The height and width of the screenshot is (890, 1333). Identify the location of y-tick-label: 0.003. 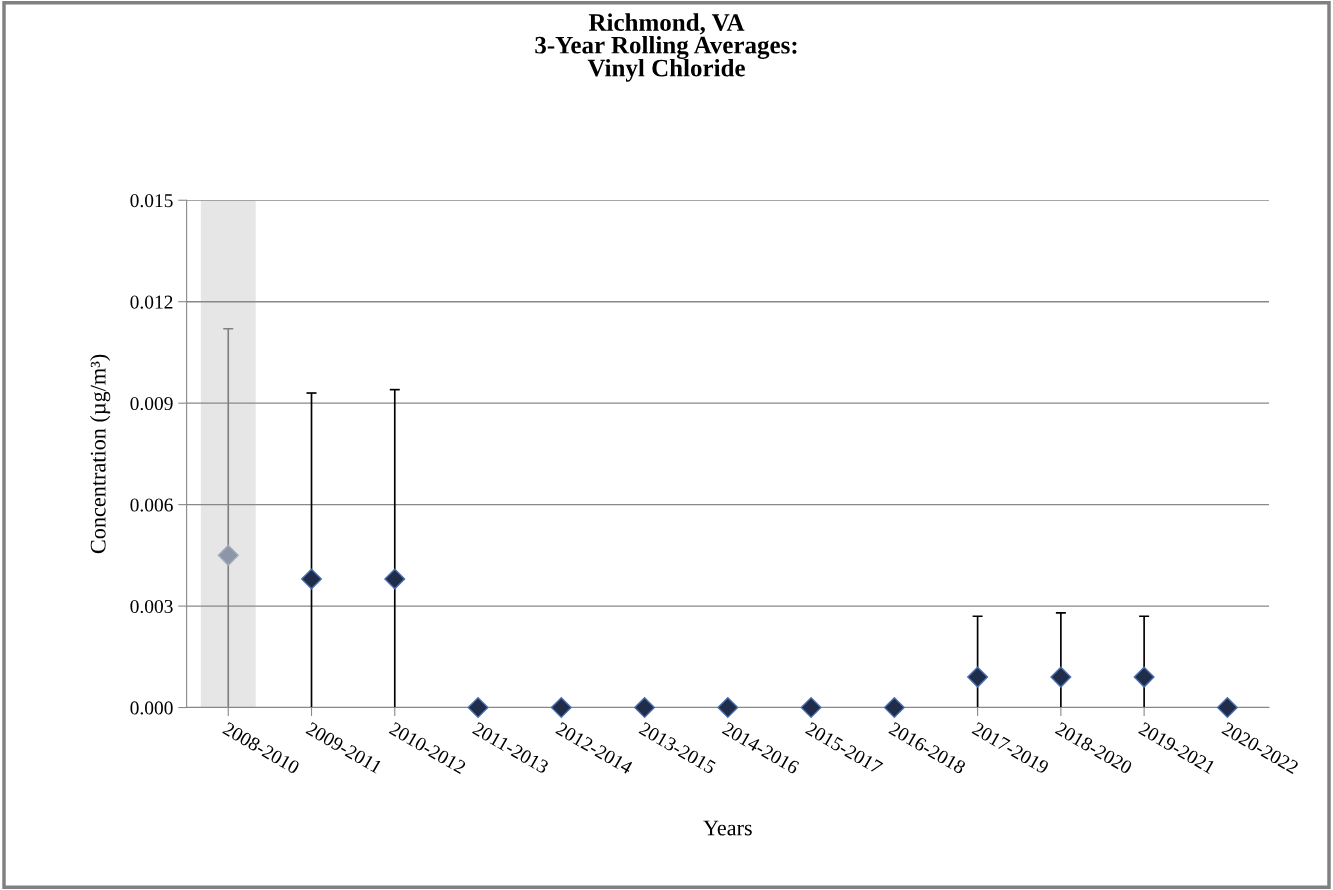
(151, 606).